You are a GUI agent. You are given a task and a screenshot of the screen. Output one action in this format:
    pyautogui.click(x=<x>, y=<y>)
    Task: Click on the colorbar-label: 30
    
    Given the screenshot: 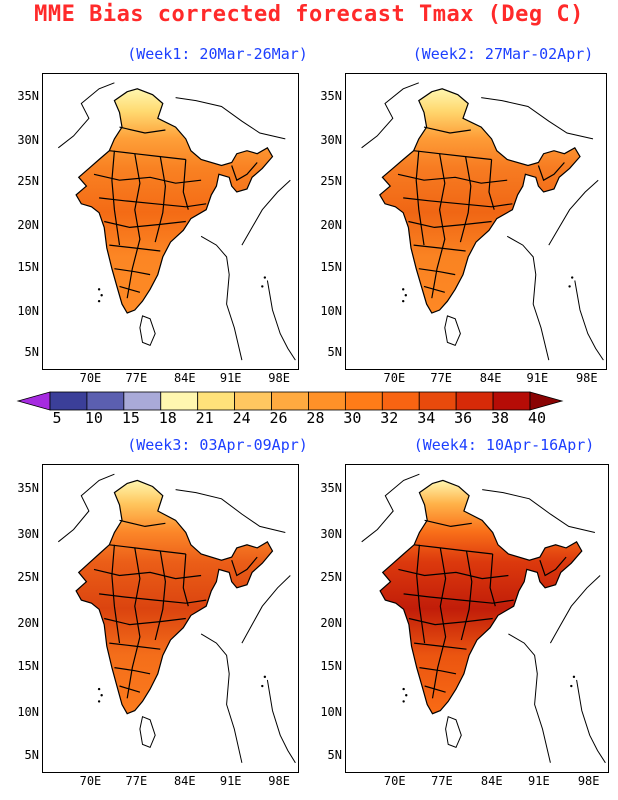 What is the action you would take?
    pyautogui.click(x=352, y=418)
    